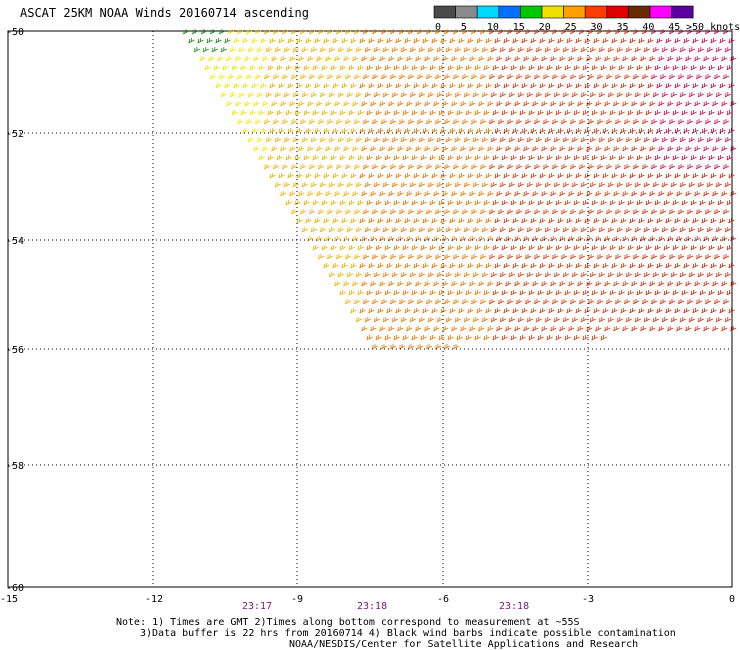 The image size is (740, 650). What do you see at coordinates (596, 12) in the screenshot?
I see `legend-swatch` at bounding box center [596, 12].